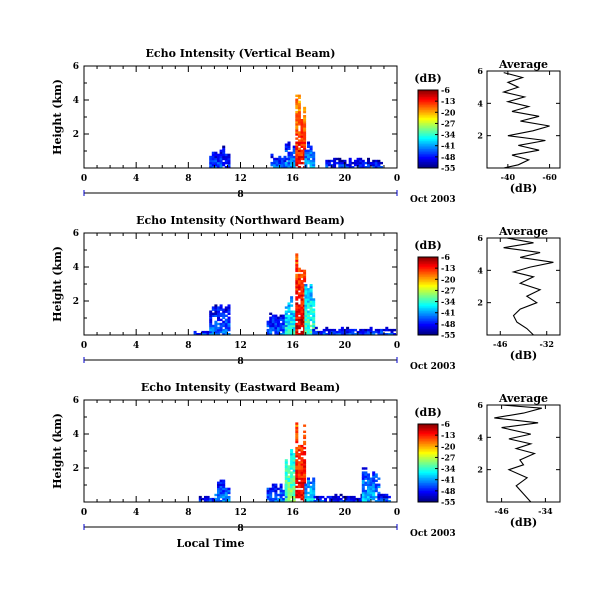 Image resolution: width=612 pixels, height=598 pixels. I want to click on x-tick-label: 8, so click(188, 346).